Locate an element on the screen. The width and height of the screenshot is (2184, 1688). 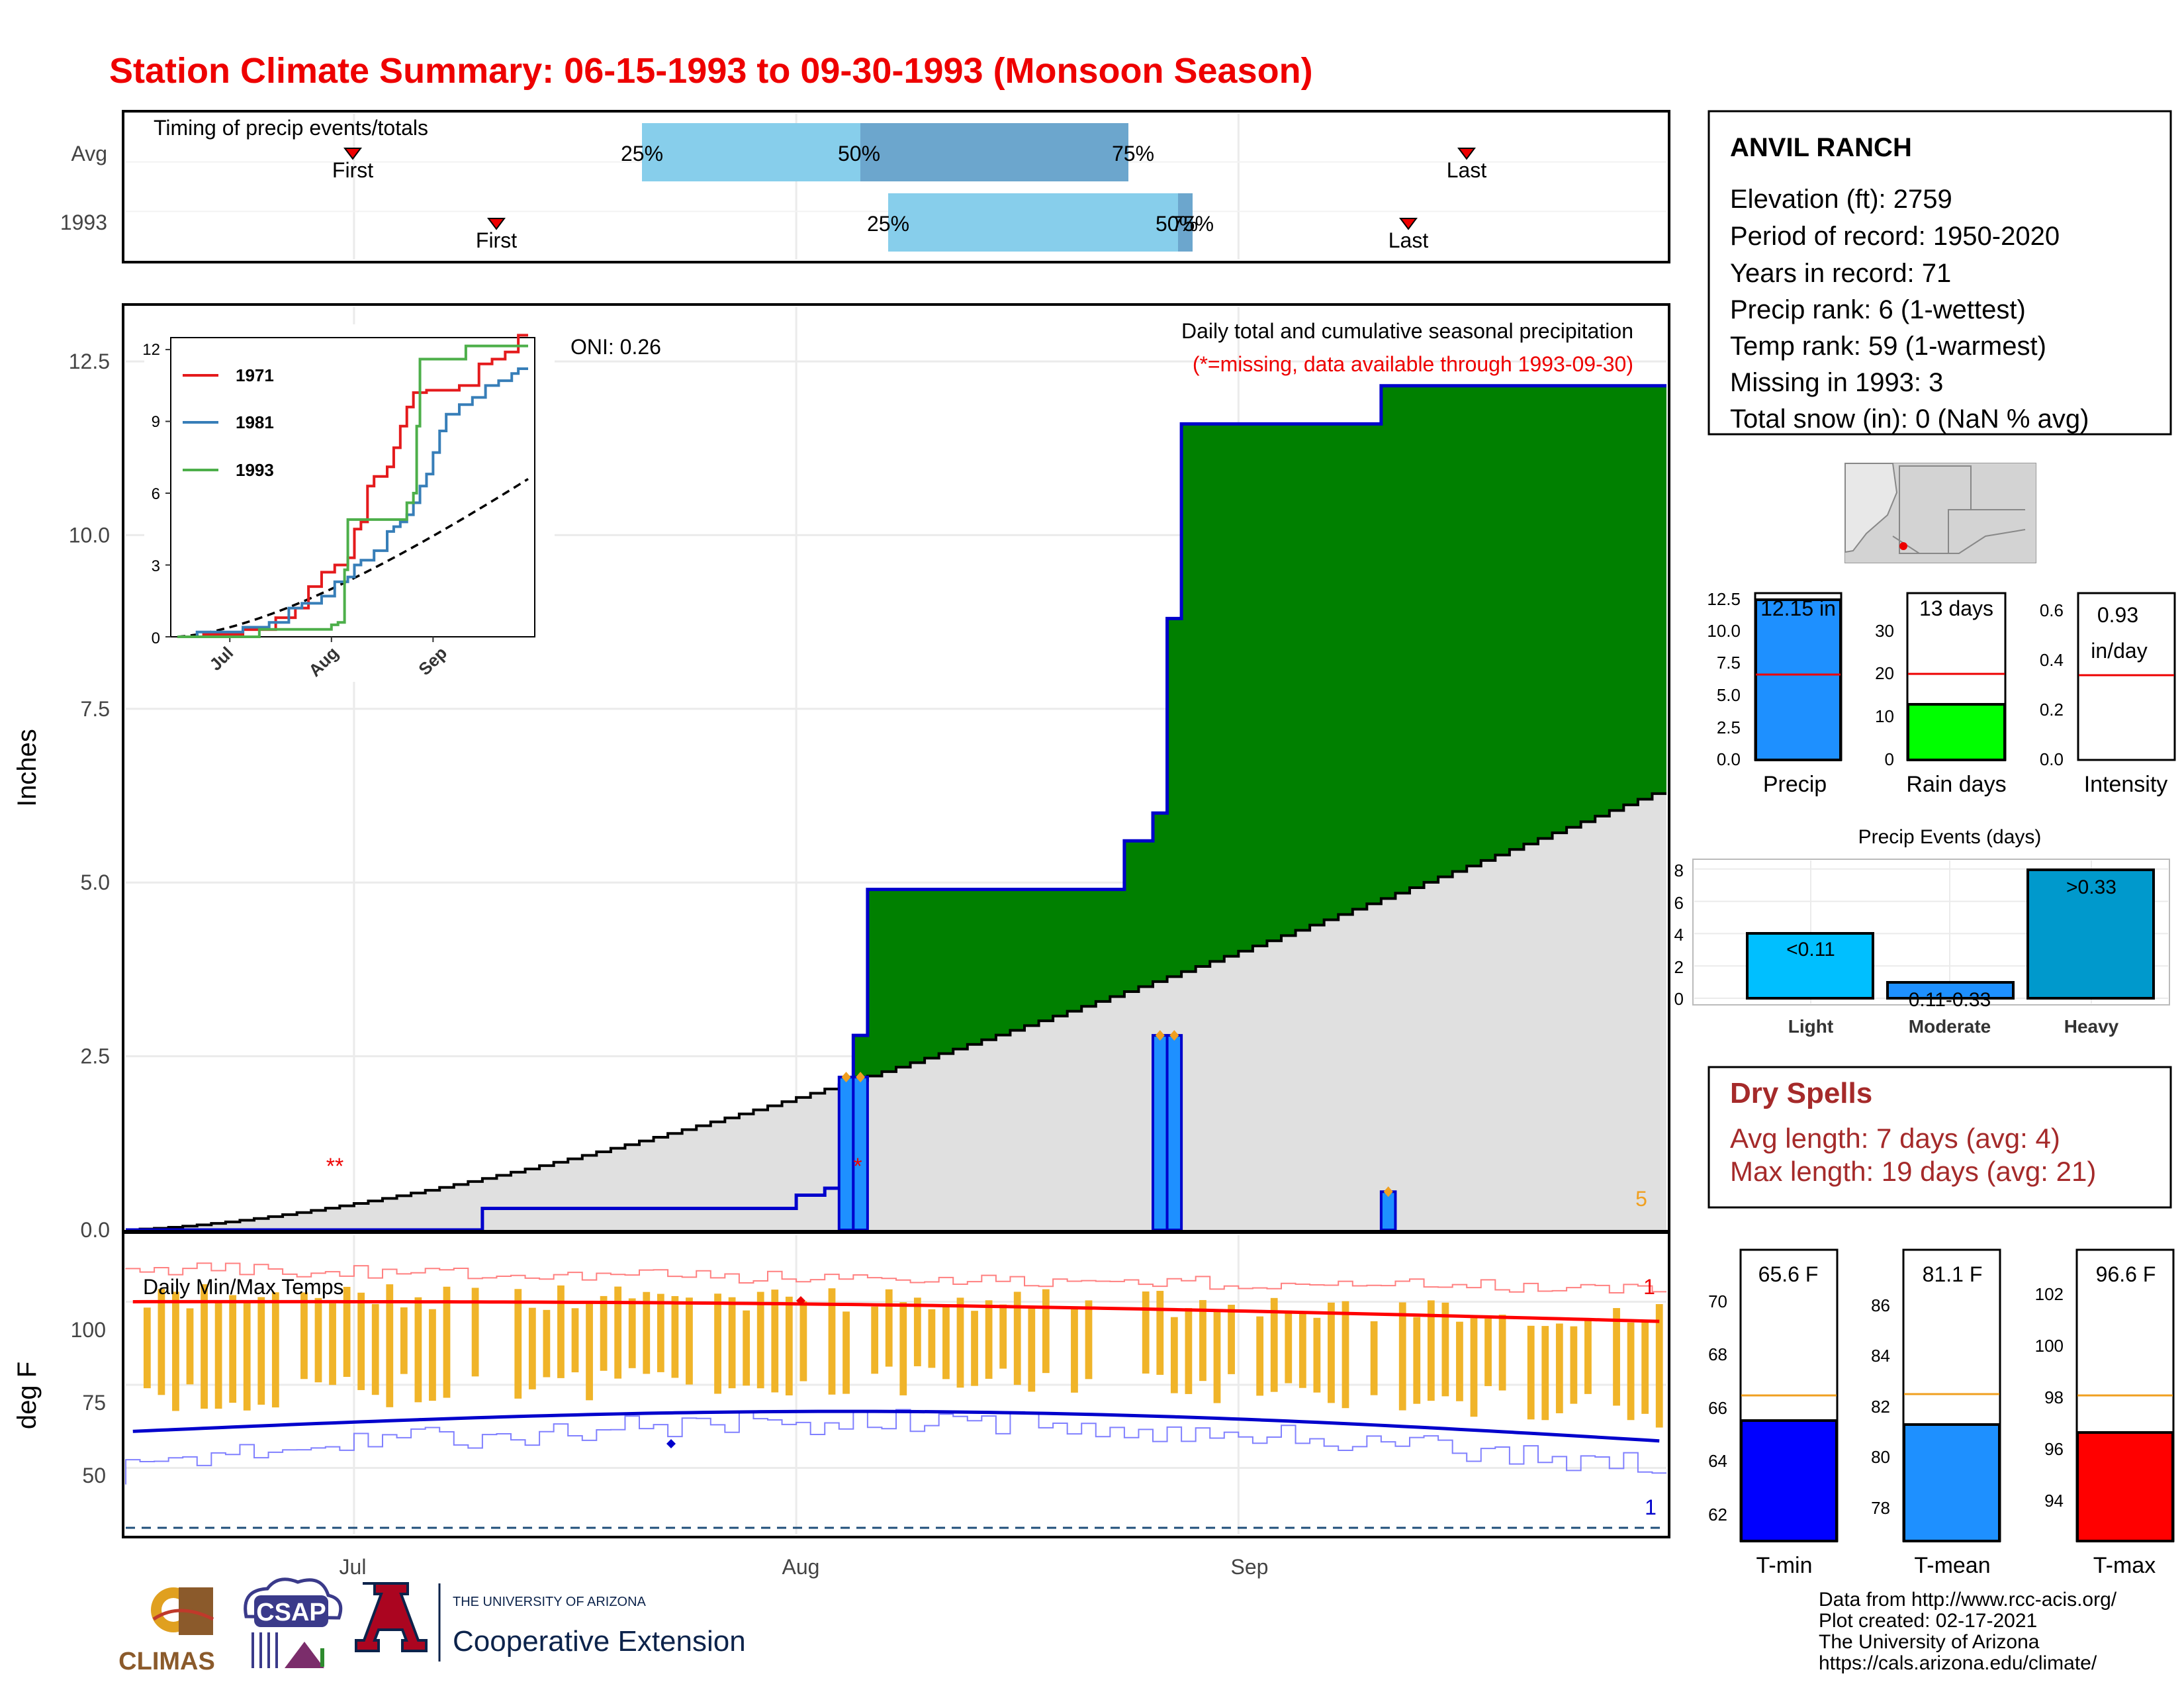
events-ytick: 2 is located at coordinates (1679, 967).